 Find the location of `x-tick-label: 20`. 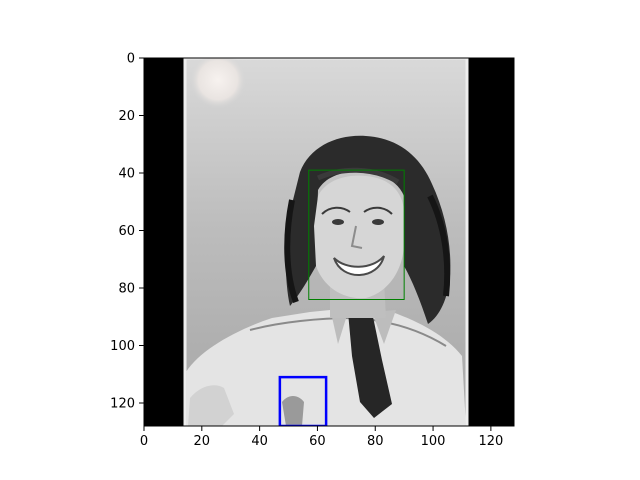

x-tick-label: 20 is located at coordinates (202, 441).